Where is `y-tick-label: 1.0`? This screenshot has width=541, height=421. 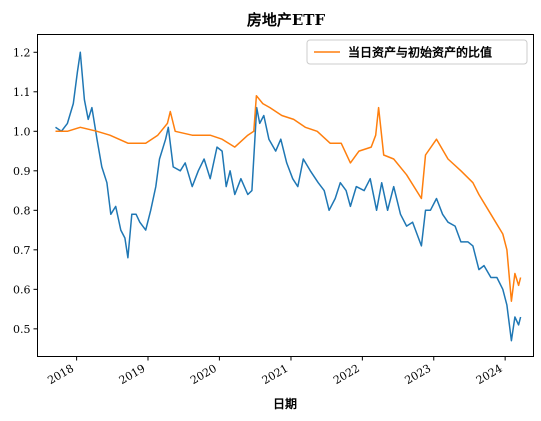
y-tick-label: 1.0 is located at coordinates (22, 131).